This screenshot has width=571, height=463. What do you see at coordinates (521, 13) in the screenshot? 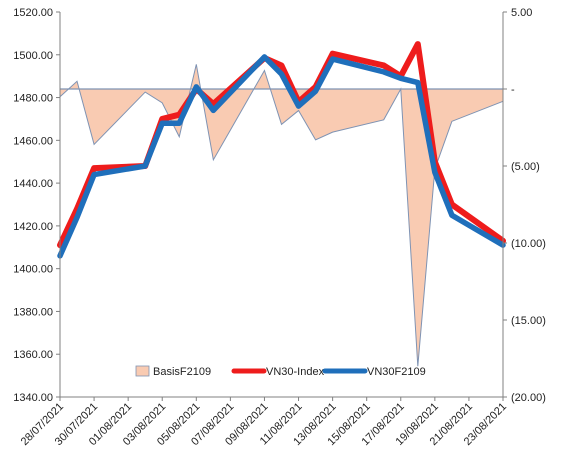
I see `y-right-tick-label: 5.00` at bounding box center [521, 13].